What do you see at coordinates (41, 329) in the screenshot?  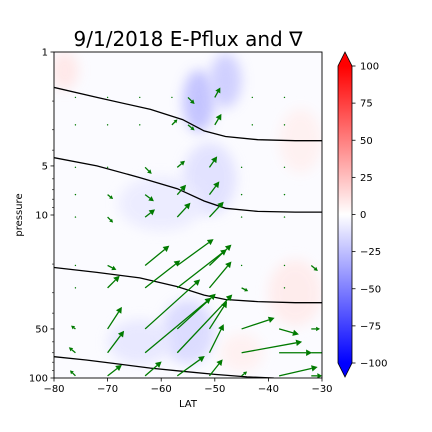 I see `y-tick-label: 50` at bounding box center [41, 329].